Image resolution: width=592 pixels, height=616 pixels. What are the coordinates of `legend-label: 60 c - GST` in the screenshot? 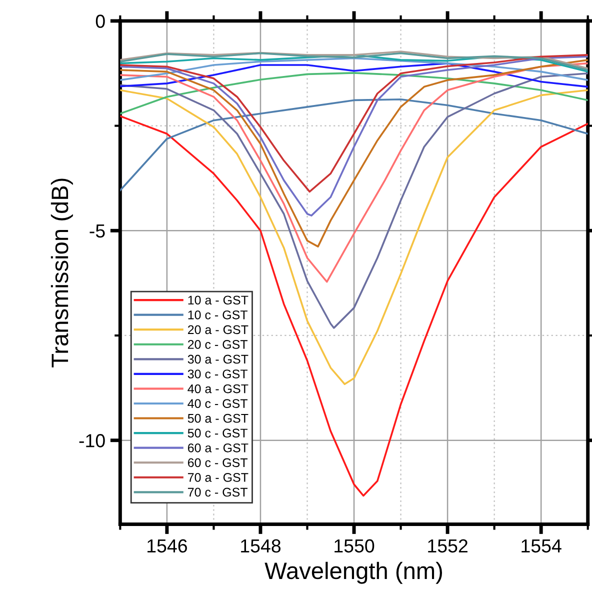 It's located at (218, 463).